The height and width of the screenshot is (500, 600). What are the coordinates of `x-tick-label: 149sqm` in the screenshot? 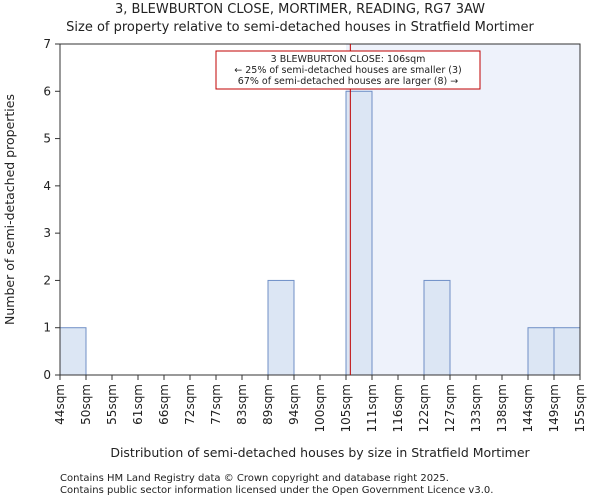 It's located at (554, 408).